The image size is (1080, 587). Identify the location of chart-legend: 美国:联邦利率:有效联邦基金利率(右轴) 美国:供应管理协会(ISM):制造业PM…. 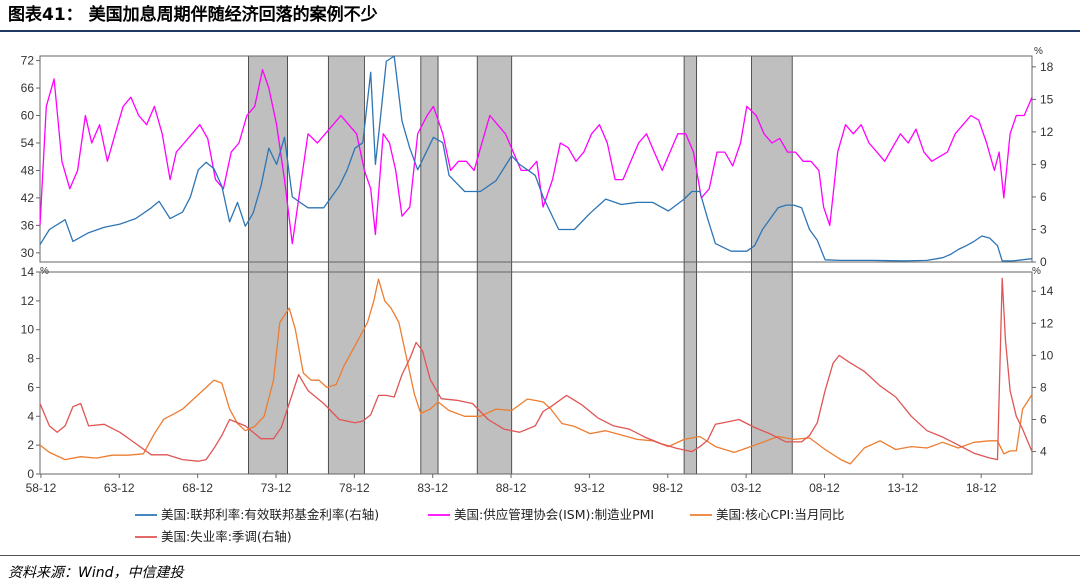
(489, 525).